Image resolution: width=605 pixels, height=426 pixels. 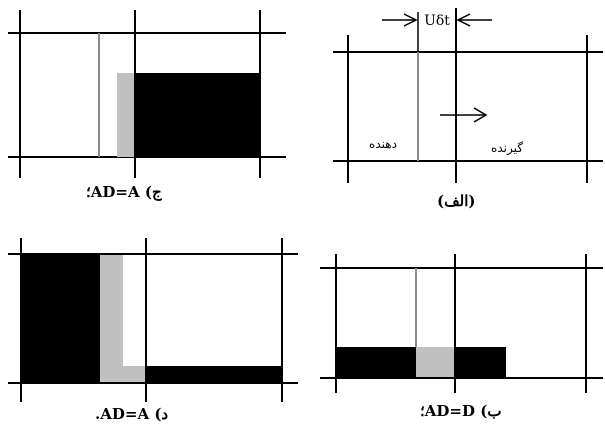 I want to click on arrowhead-left-icon, so click(x=463, y=20).